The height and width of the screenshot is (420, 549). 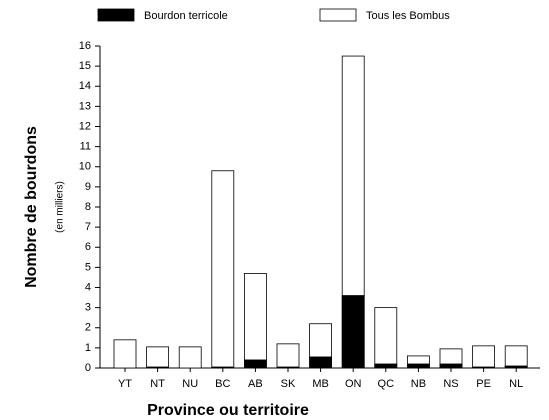 I want to click on x-tick-label: NS, so click(x=450, y=384).